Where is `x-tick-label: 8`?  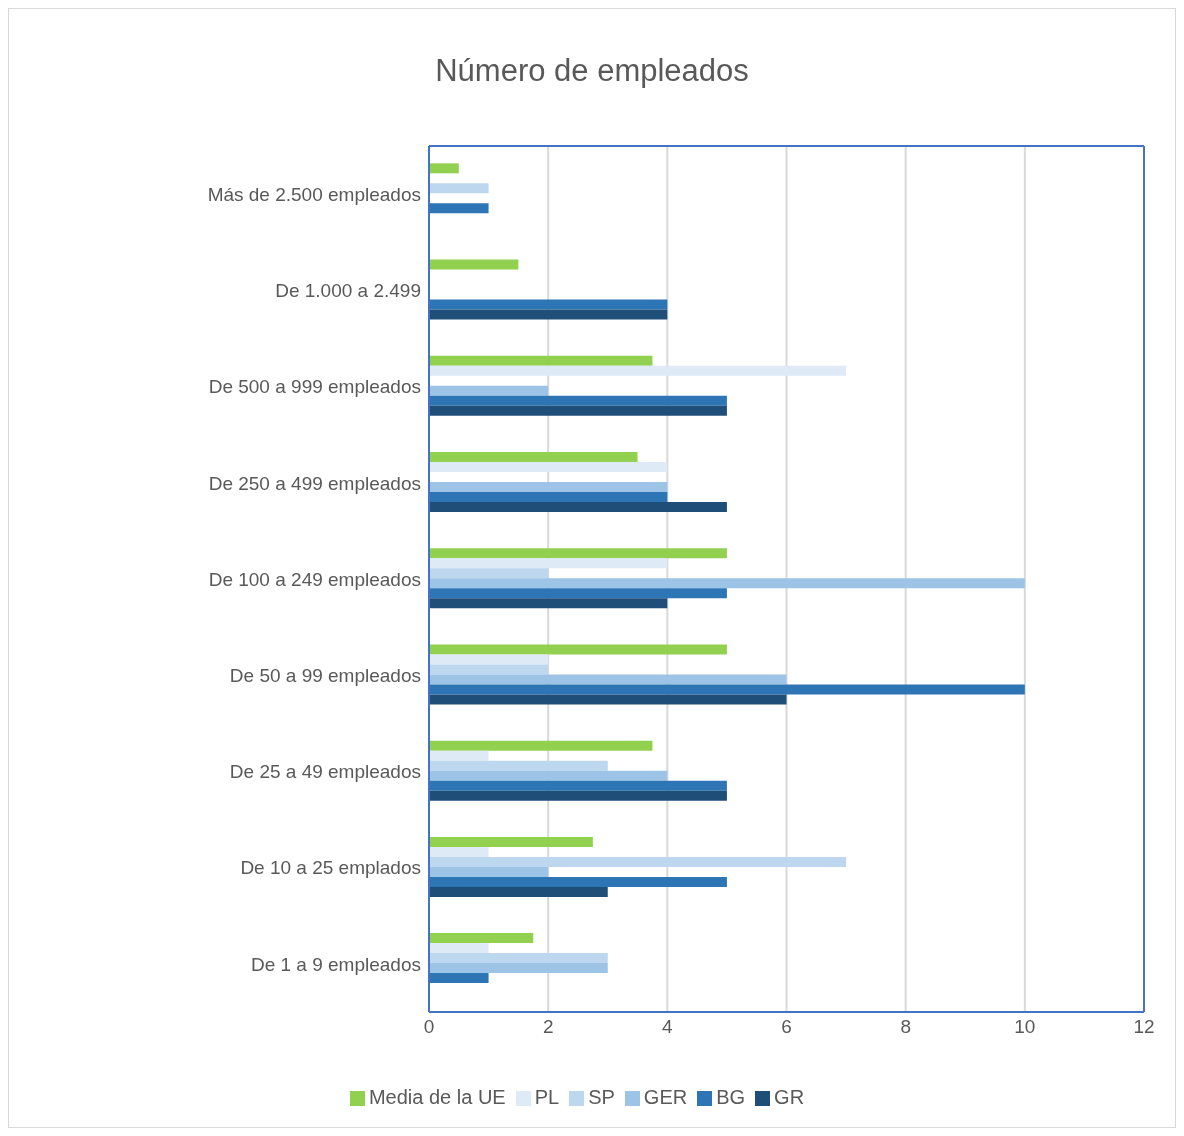
x-tick-label: 8 is located at coordinates (905, 1027).